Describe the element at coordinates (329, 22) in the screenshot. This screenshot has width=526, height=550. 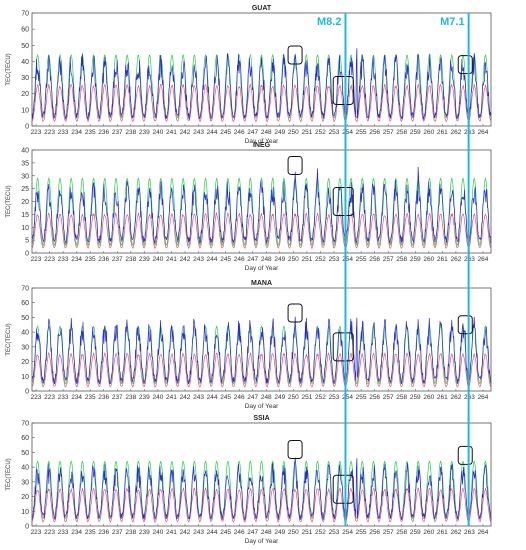
I see `event-label: M8.2` at that location.